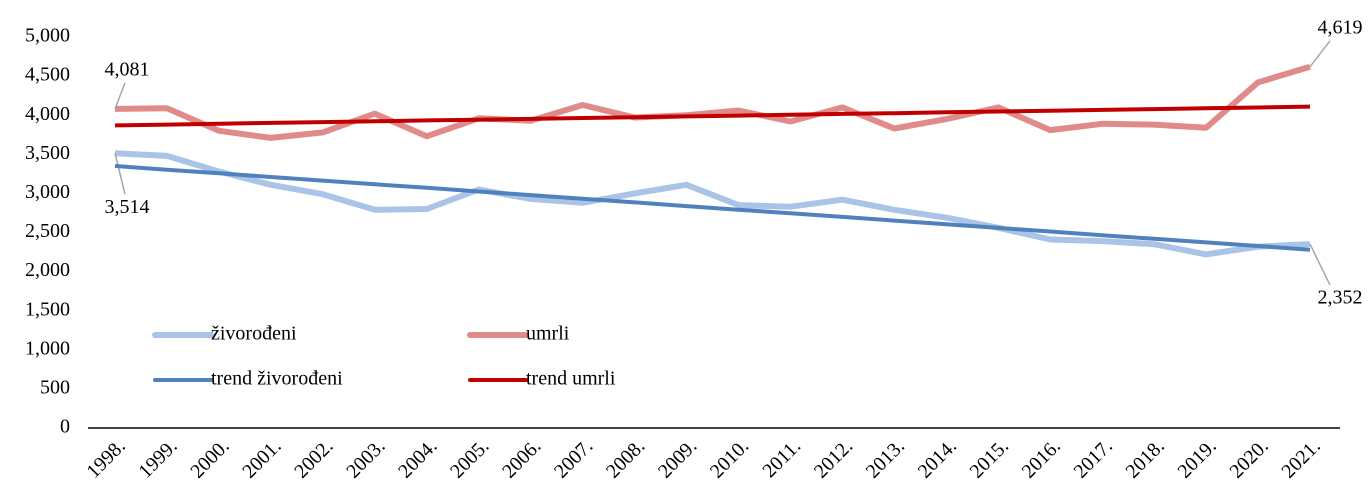 This screenshot has height=492, width=1372. I want to click on legend-label: umrli, so click(548, 334).